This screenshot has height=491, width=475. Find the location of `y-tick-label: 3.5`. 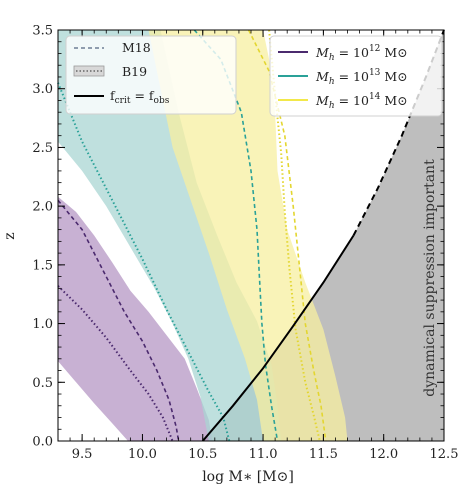

y-tick-label: 3.5 is located at coordinates (42, 31).